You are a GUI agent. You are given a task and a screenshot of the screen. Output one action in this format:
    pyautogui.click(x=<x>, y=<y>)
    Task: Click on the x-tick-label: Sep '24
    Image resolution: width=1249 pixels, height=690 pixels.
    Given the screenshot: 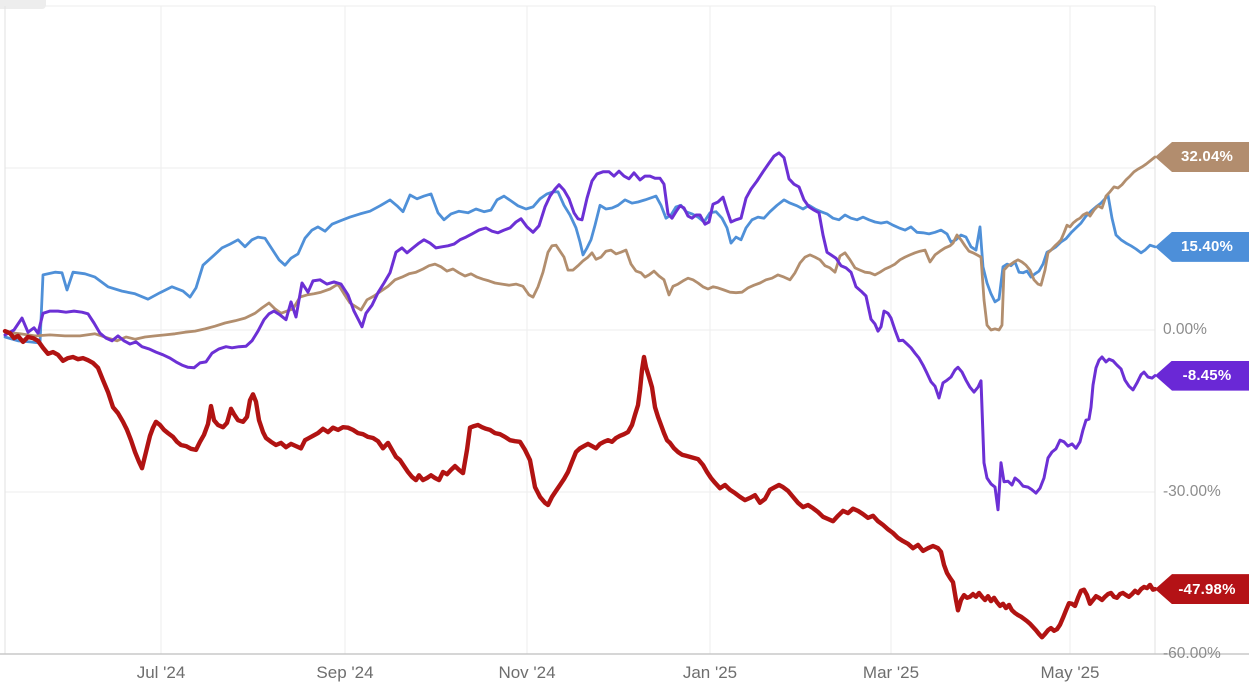 What is the action you would take?
    pyautogui.click(x=345, y=672)
    